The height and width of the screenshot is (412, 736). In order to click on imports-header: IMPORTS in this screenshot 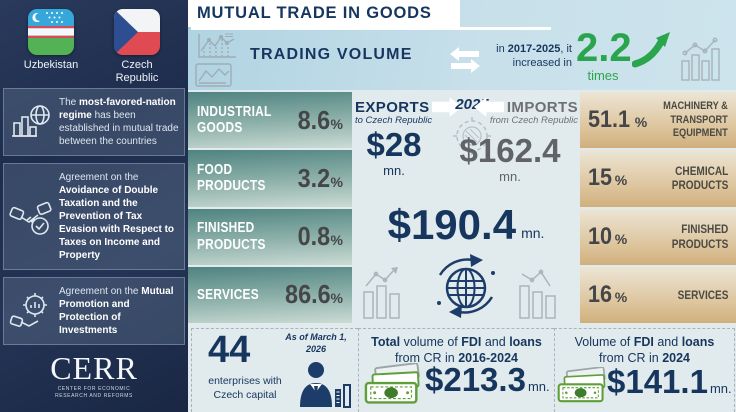, I will do `click(525, 107)`.